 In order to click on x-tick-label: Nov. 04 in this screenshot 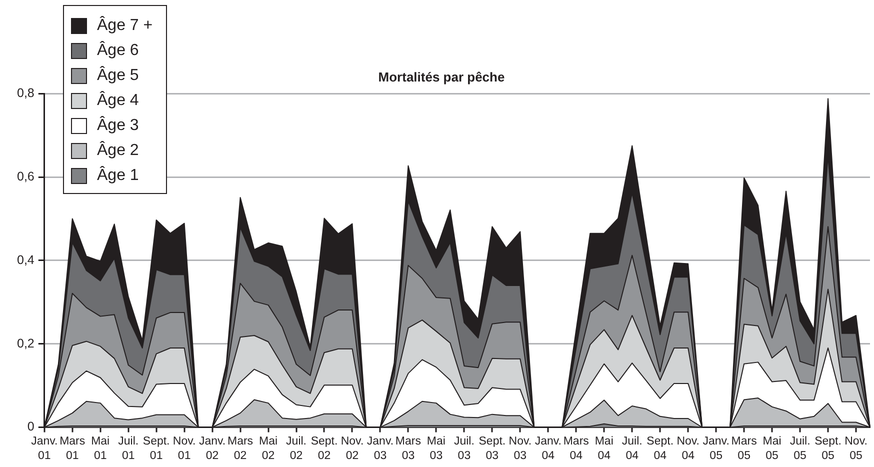, I will do `click(688, 449)`.